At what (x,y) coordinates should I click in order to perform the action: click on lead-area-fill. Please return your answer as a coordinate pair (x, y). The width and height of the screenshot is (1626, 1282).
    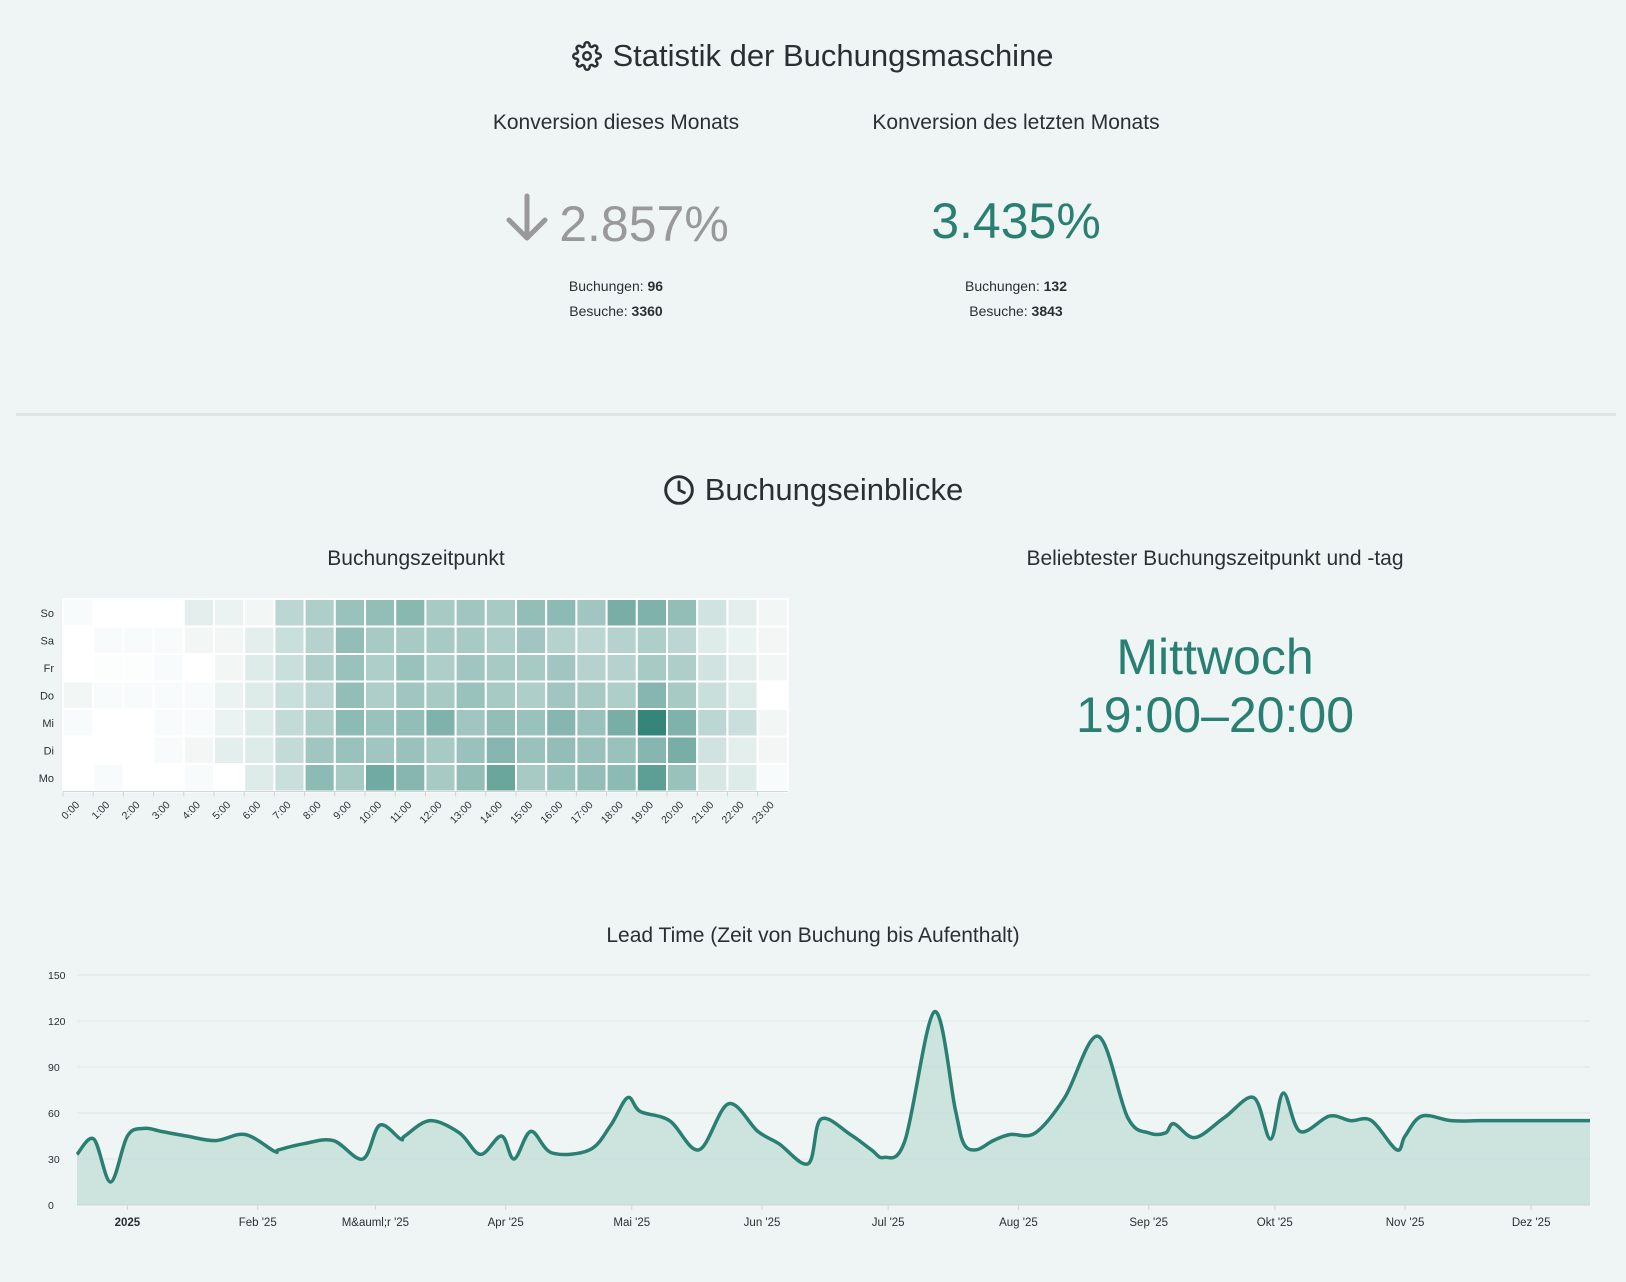
    Looking at the image, I should click on (833, 1108).